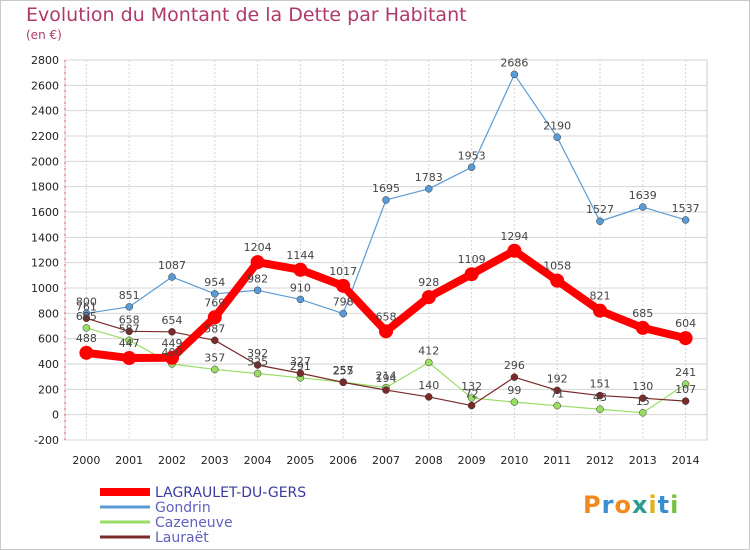 Image resolution: width=750 pixels, height=550 pixels. What do you see at coordinates (257, 278) in the screenshot?
I see `data-label: 982` at bounding box center [257, 278].